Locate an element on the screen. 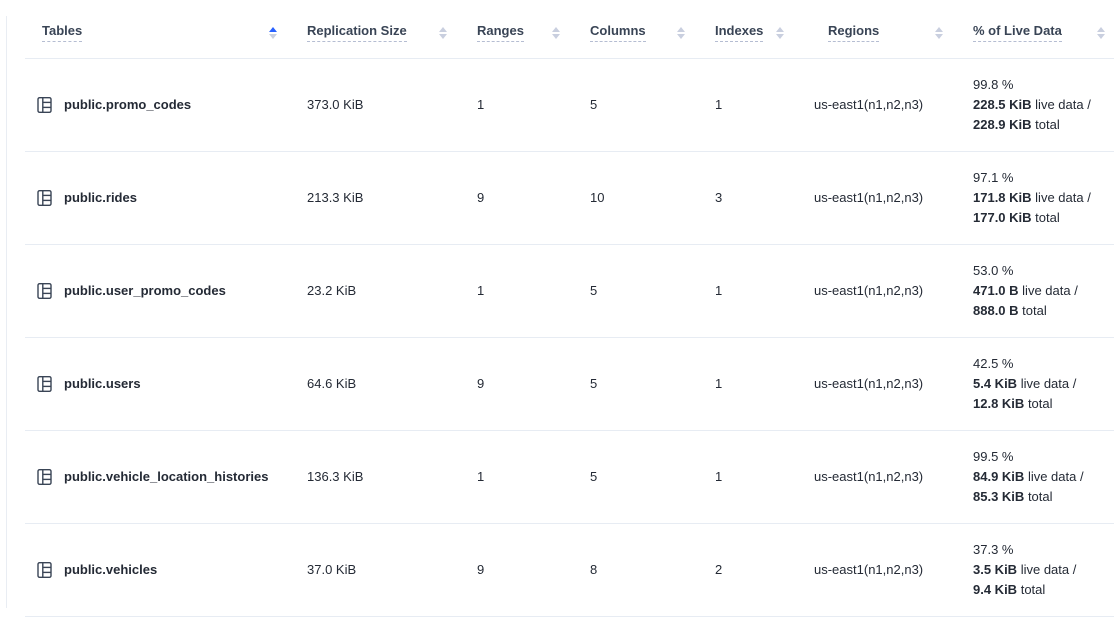 The height and width of the screenshot is (634, 1114). replication-size-cell: 64.6 KiB is located at coordinates (380, 384).